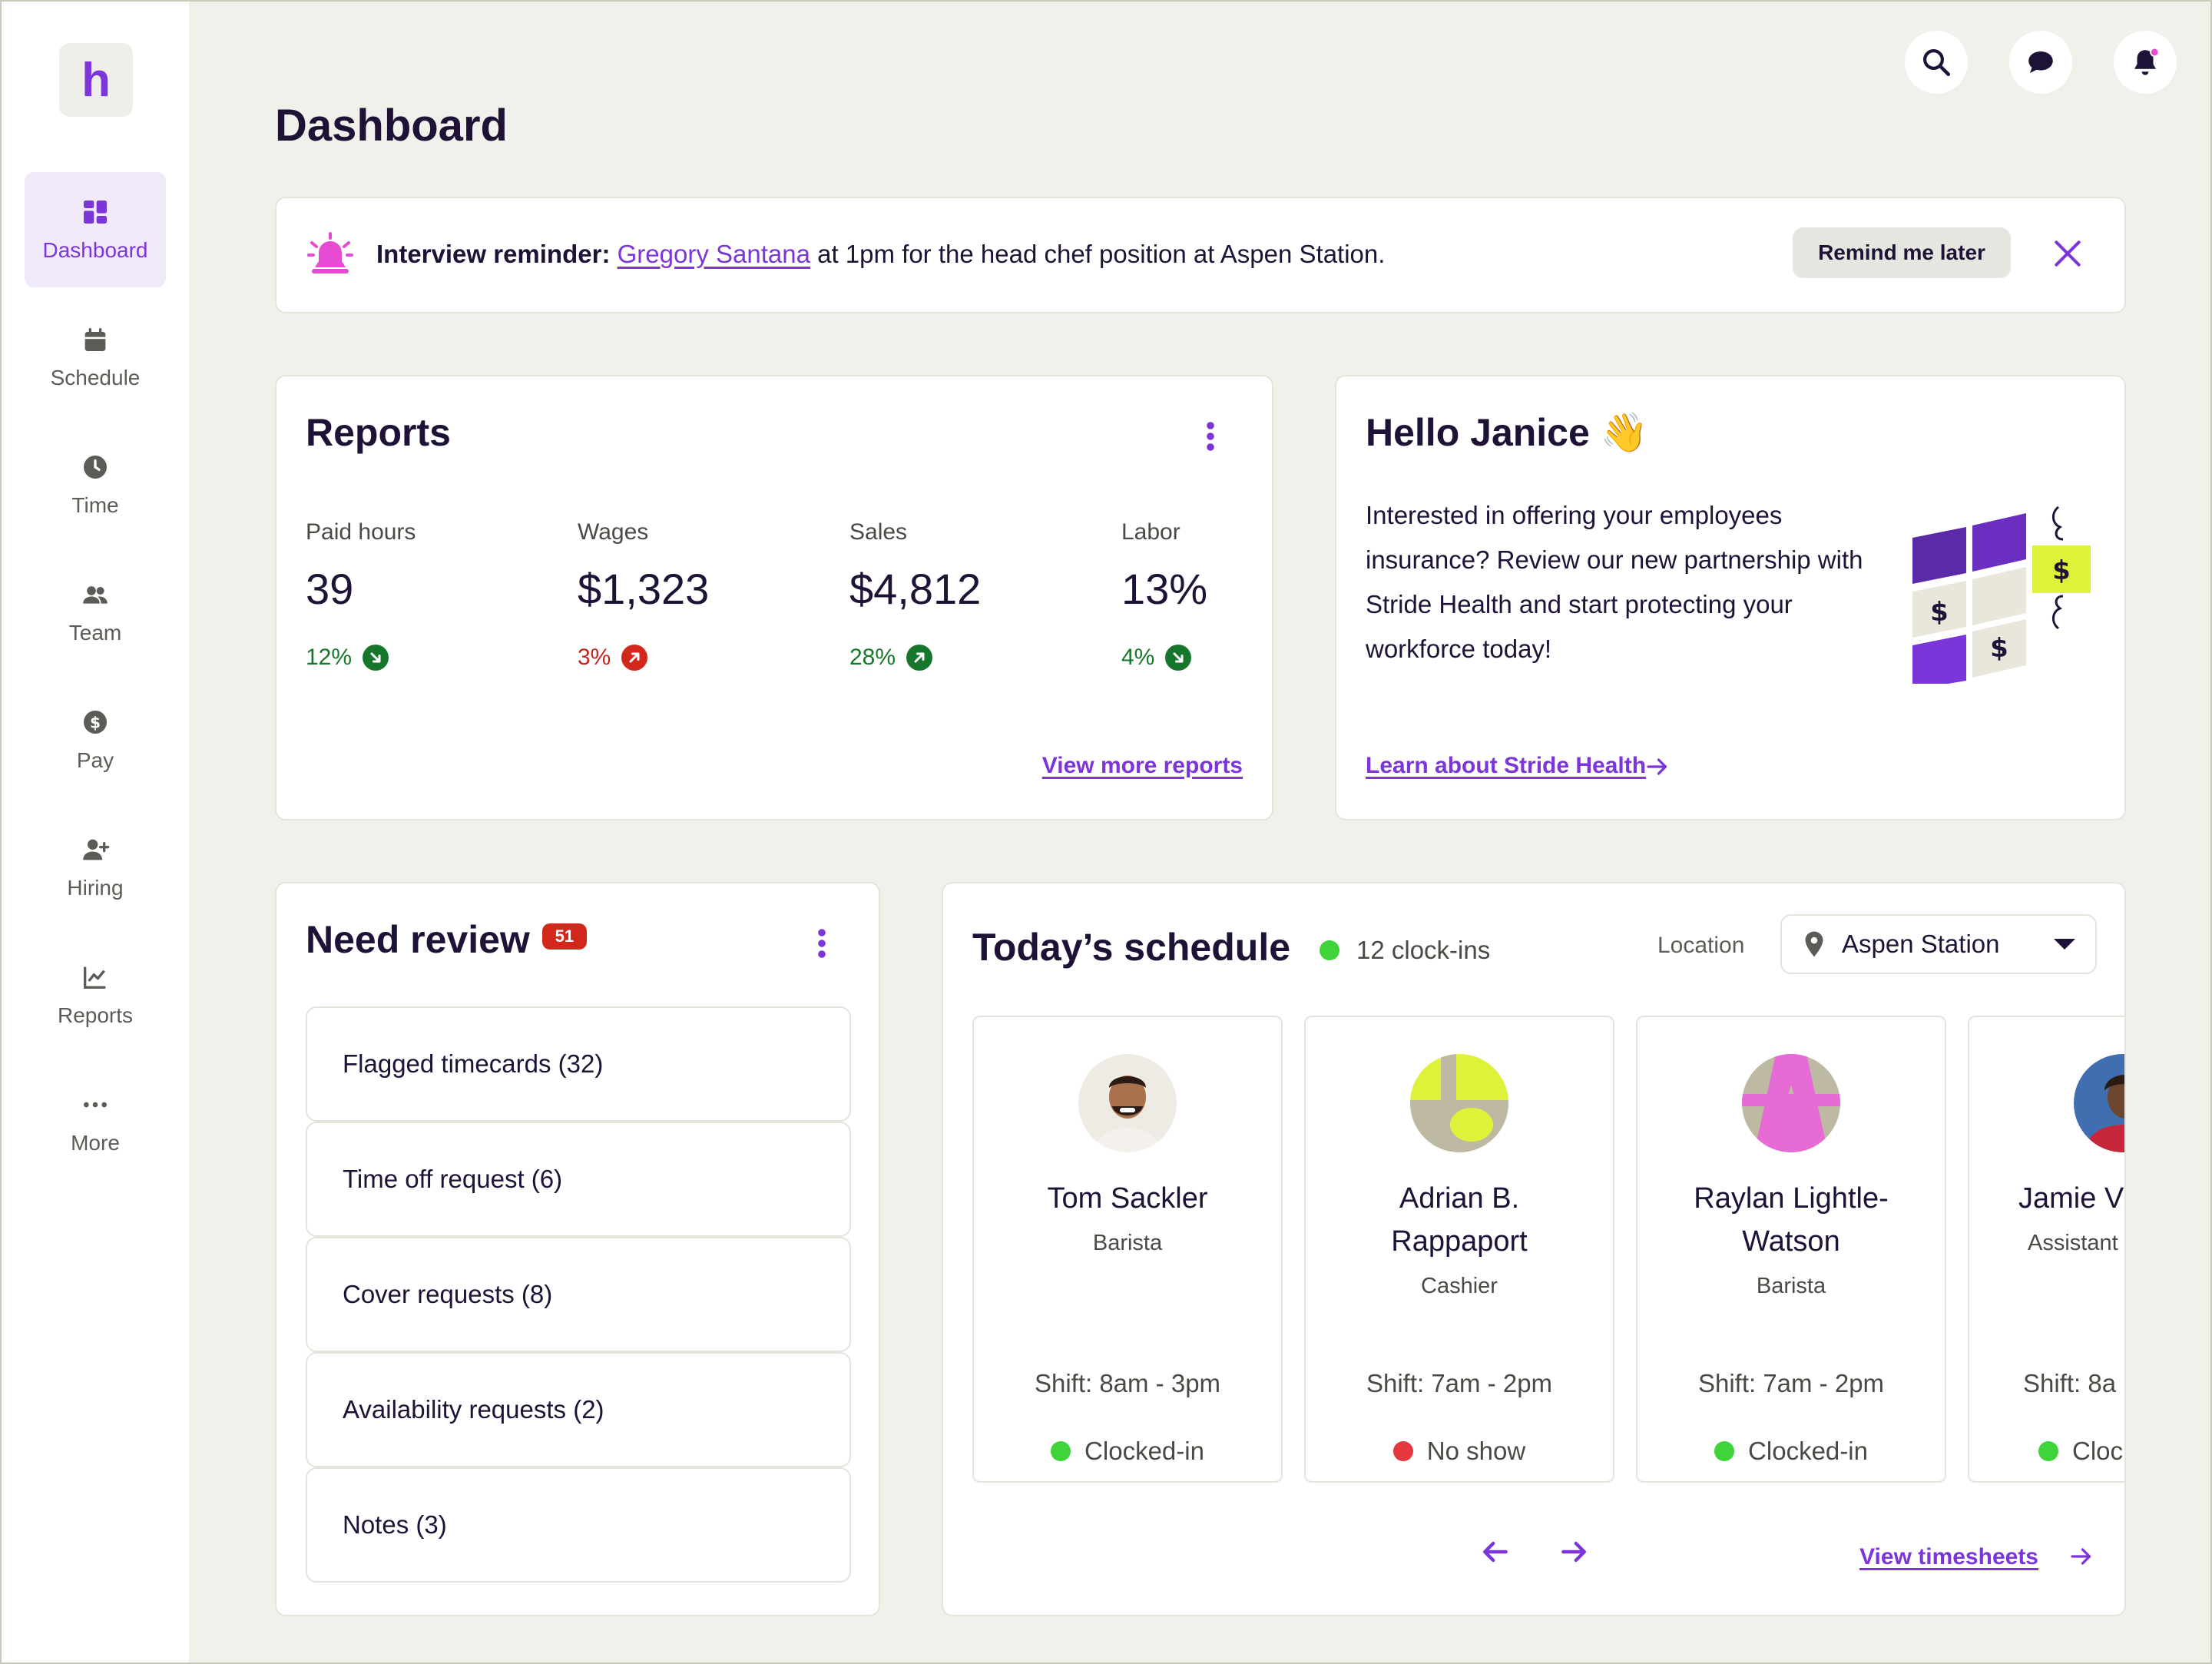  What do you see at coordinates (1132, 947) in the screenshot?
I see `schedule-title: Today’s schedule` at bounding box center [1132, 947].